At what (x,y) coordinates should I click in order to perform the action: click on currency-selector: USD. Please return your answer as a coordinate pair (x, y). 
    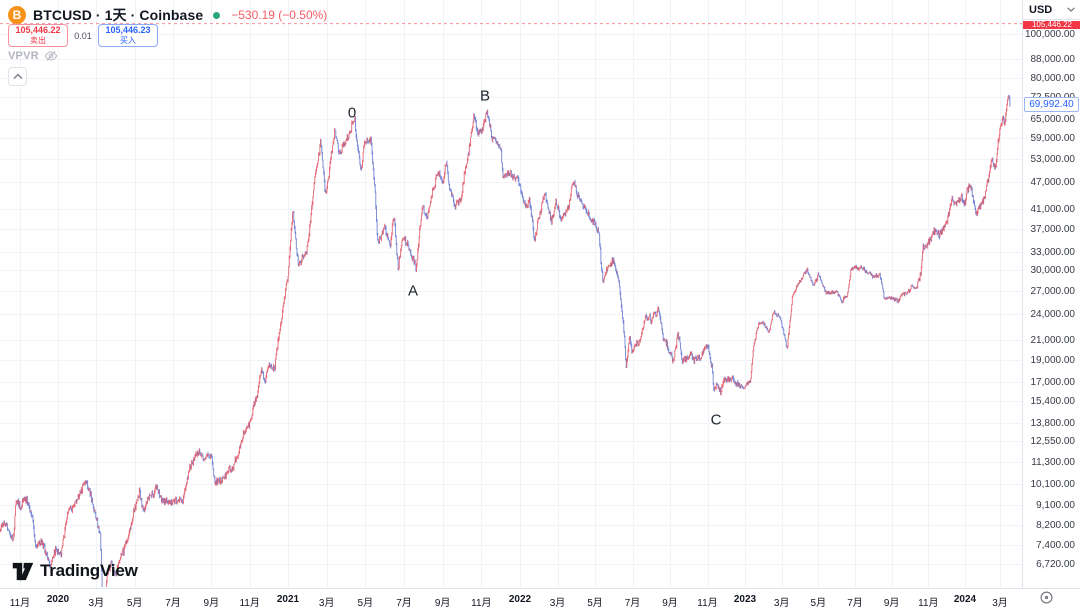
    Looking at the image, I should click on (1051, 10).